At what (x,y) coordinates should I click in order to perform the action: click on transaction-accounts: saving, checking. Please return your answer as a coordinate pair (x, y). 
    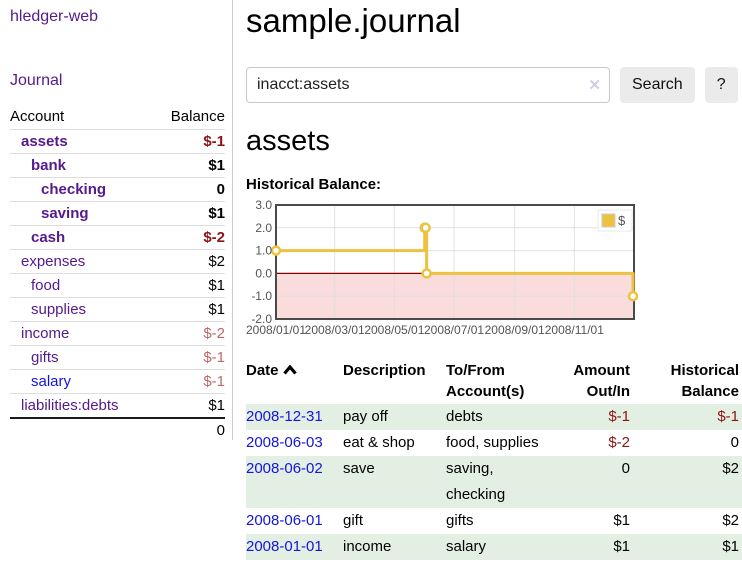
    Looking at the image, I should click on (476, 481).